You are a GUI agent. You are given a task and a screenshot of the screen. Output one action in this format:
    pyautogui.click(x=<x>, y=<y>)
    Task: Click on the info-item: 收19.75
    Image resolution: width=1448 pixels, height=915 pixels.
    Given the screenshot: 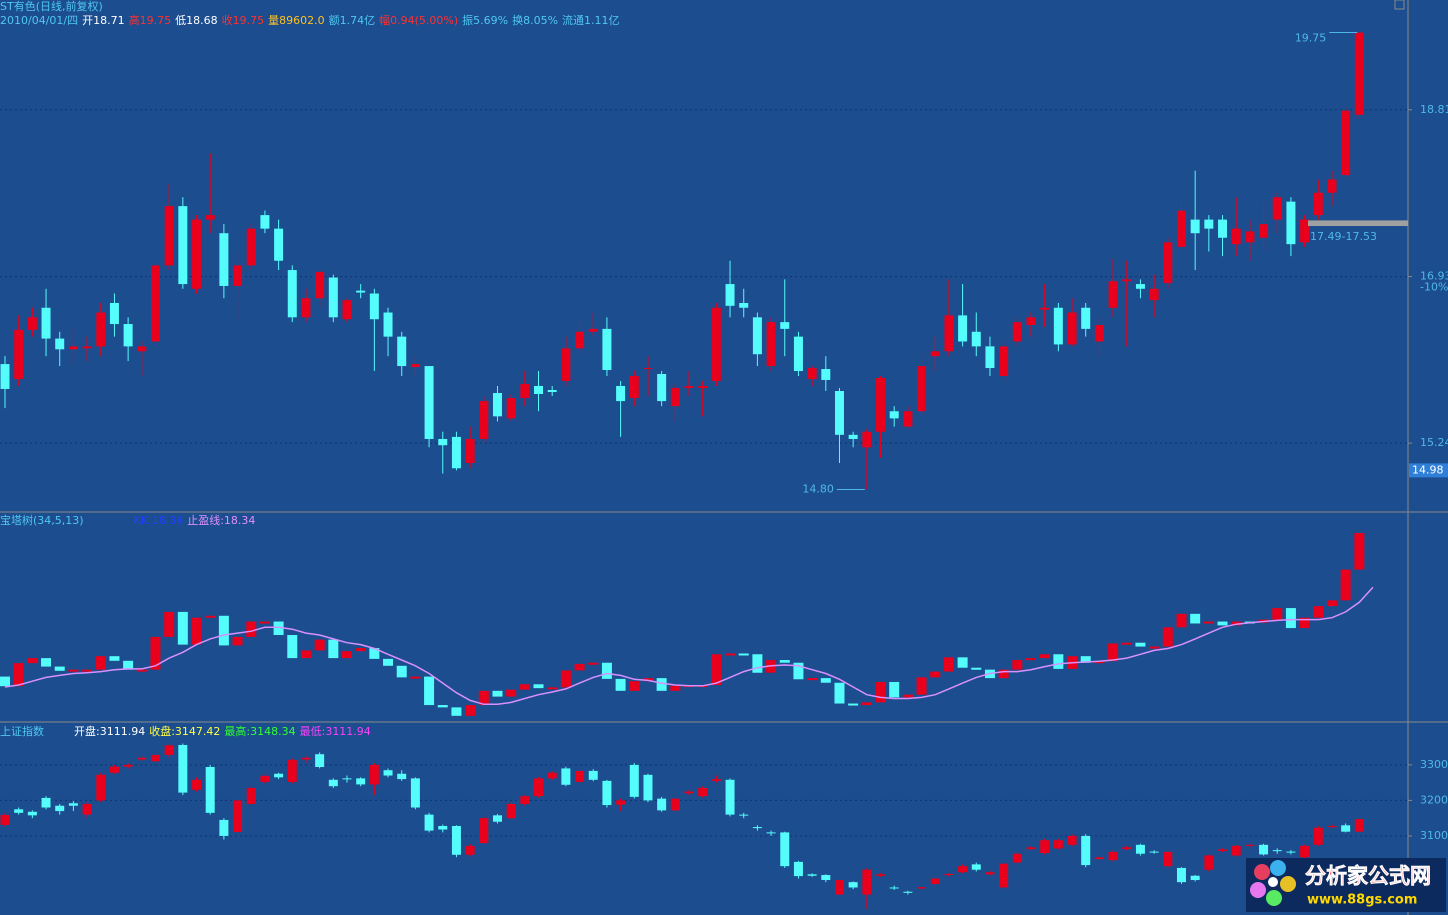 What is the action you would take?
    pyautogui.click(x=243, y=20)
    